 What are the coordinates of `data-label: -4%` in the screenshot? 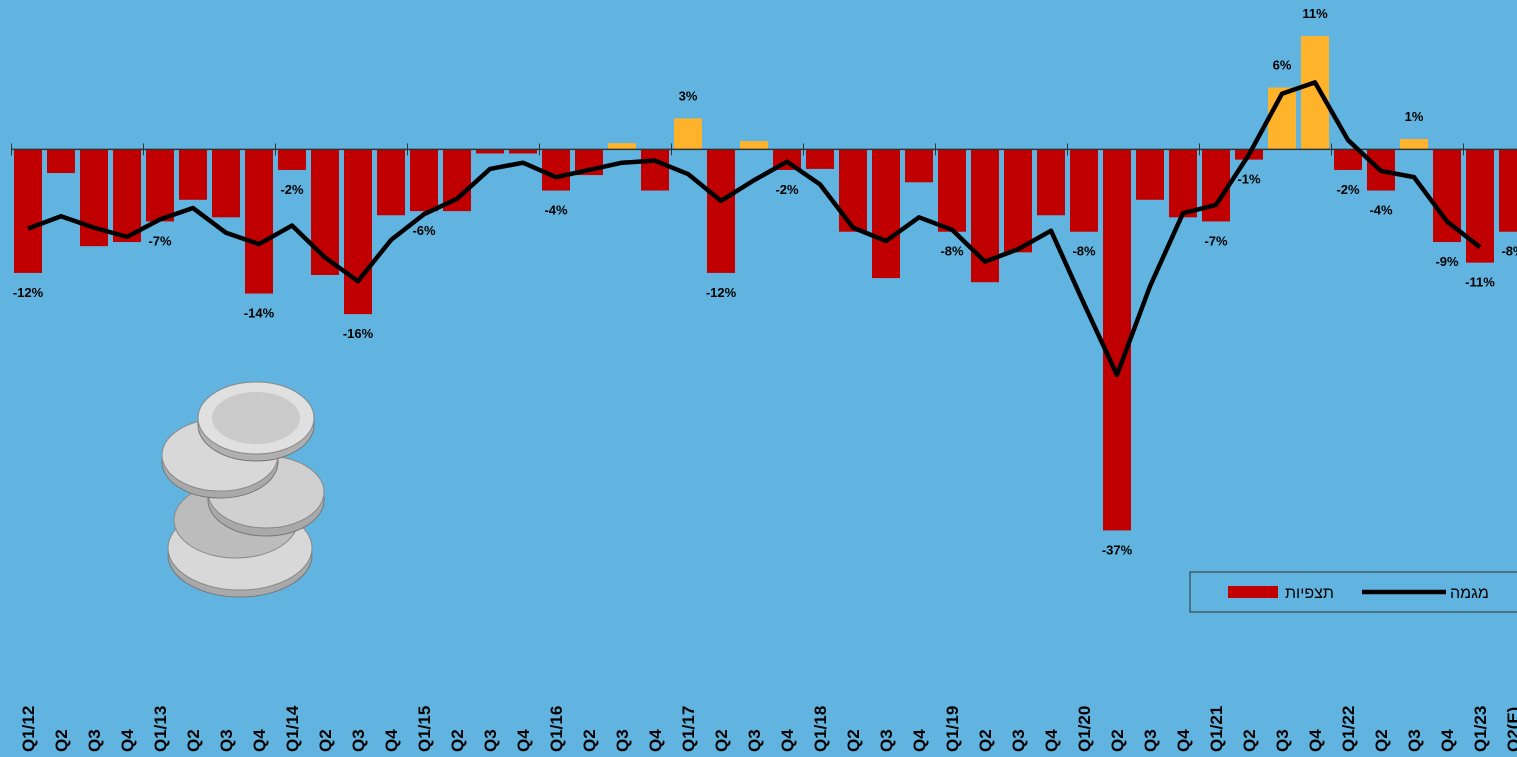 It's located at (1381, 210).